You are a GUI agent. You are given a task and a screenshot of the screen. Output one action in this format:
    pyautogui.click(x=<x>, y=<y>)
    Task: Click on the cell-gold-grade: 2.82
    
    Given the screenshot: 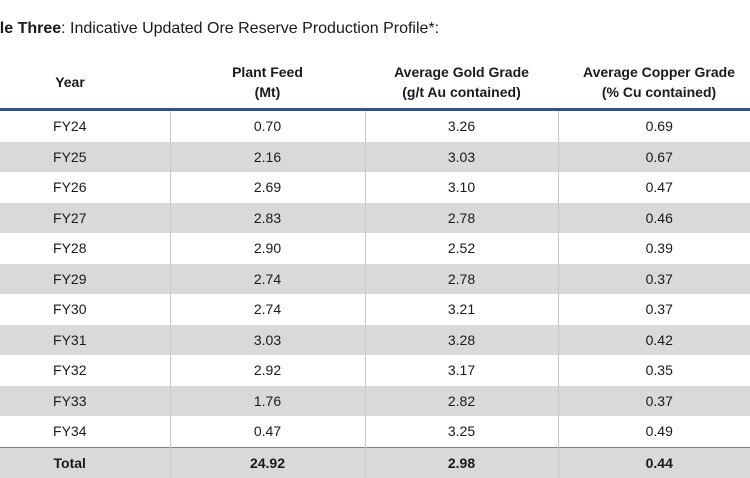 What is the action you would take?
    pyautogui.click(x=462, y=400)
    